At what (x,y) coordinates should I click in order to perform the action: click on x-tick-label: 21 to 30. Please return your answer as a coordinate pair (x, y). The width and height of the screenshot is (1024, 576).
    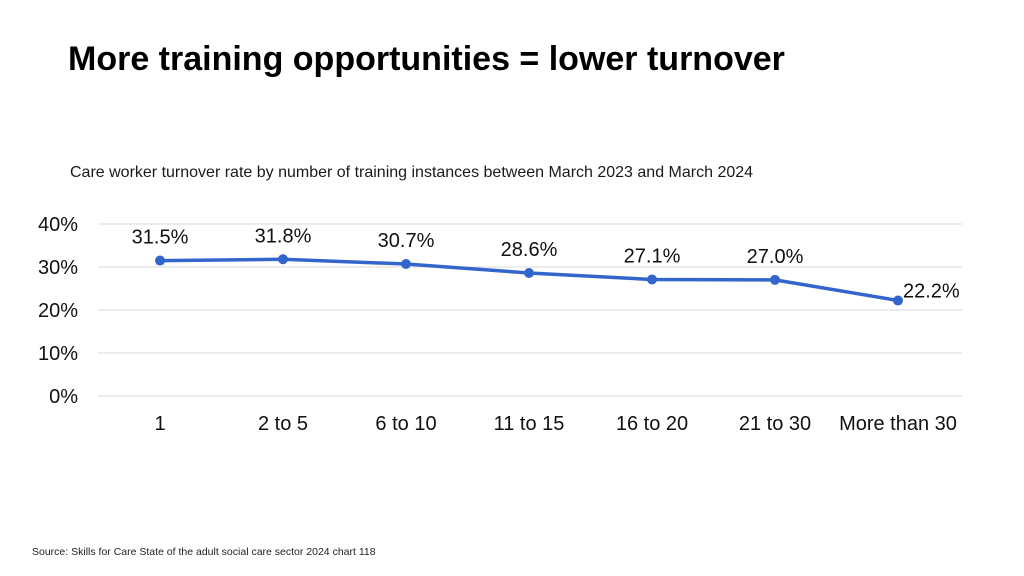
    Looking at the image, I should click on (775, 424).